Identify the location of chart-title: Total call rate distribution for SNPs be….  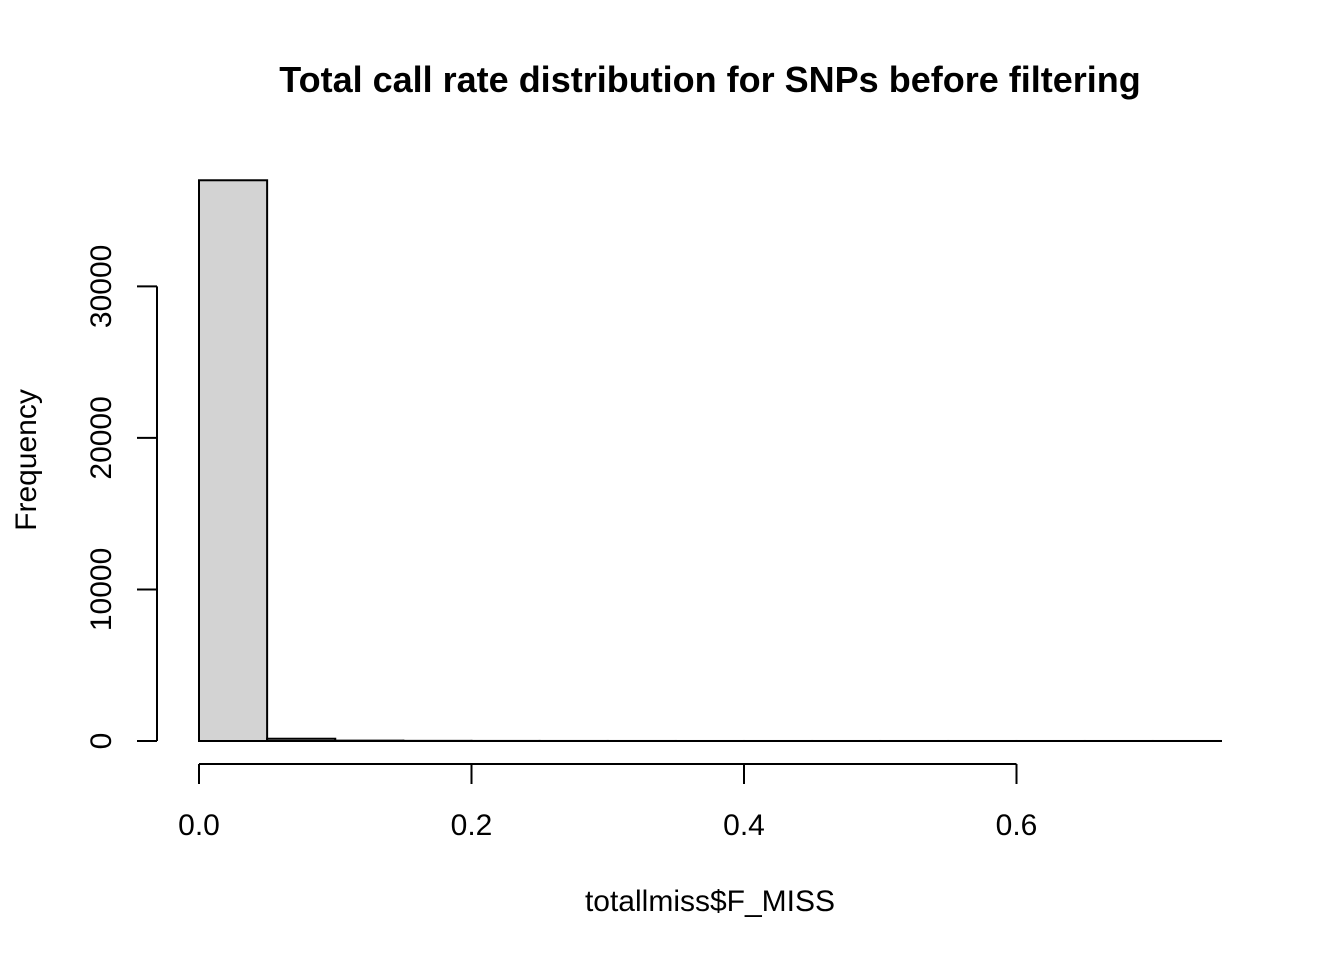
(709, 79).